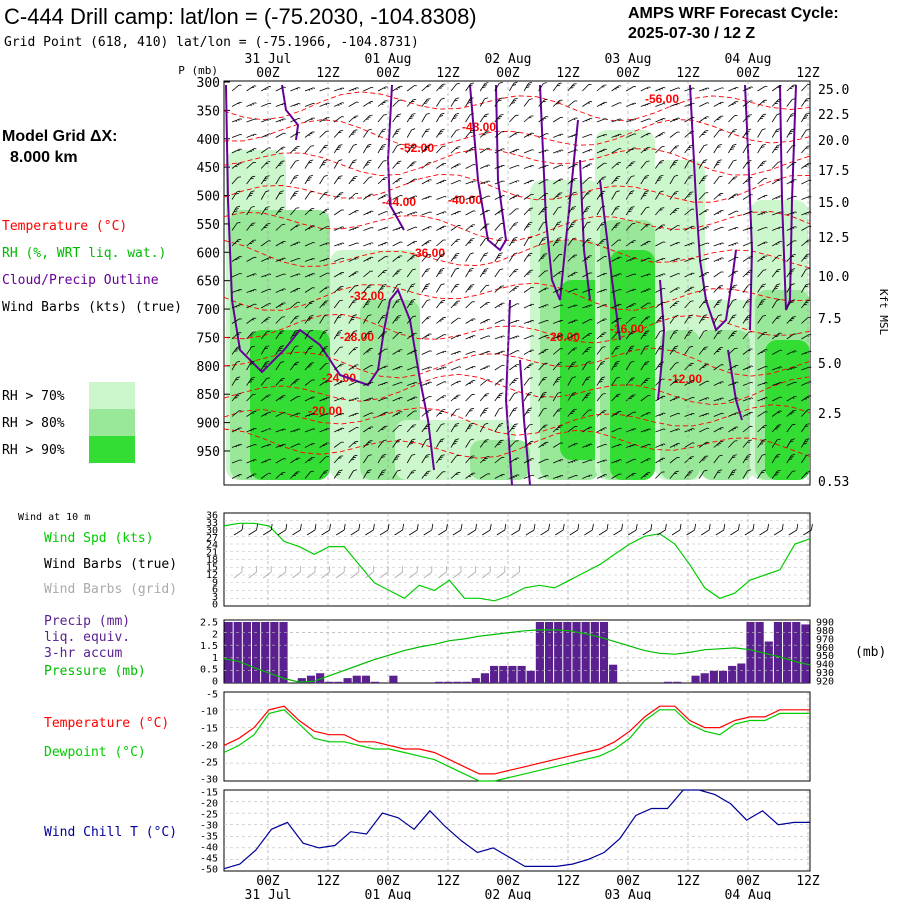 The image size is (900, 900). Describe the element at coordinates (198, 70) in the screenshot. I see `pressure-axis-label: P (mb)` at that location.